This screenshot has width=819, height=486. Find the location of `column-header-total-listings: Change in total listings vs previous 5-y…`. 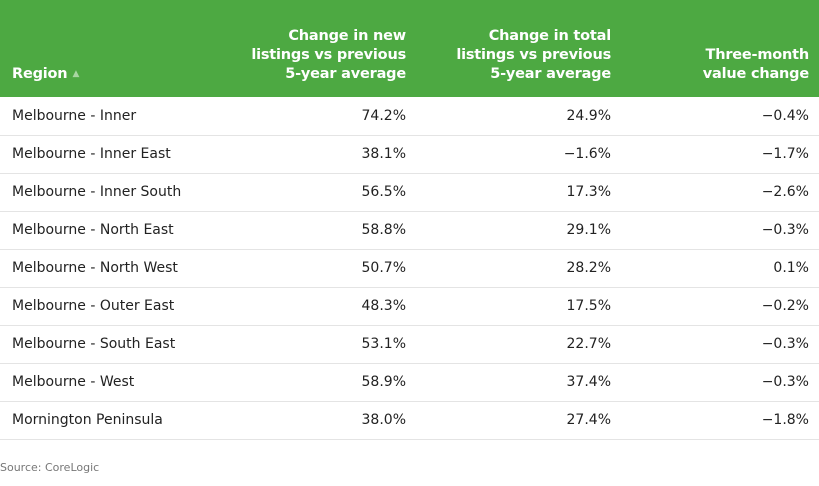

column-header-total-listings: Change in total listings vs previous 5-y… is located at coordinates (518, 48).